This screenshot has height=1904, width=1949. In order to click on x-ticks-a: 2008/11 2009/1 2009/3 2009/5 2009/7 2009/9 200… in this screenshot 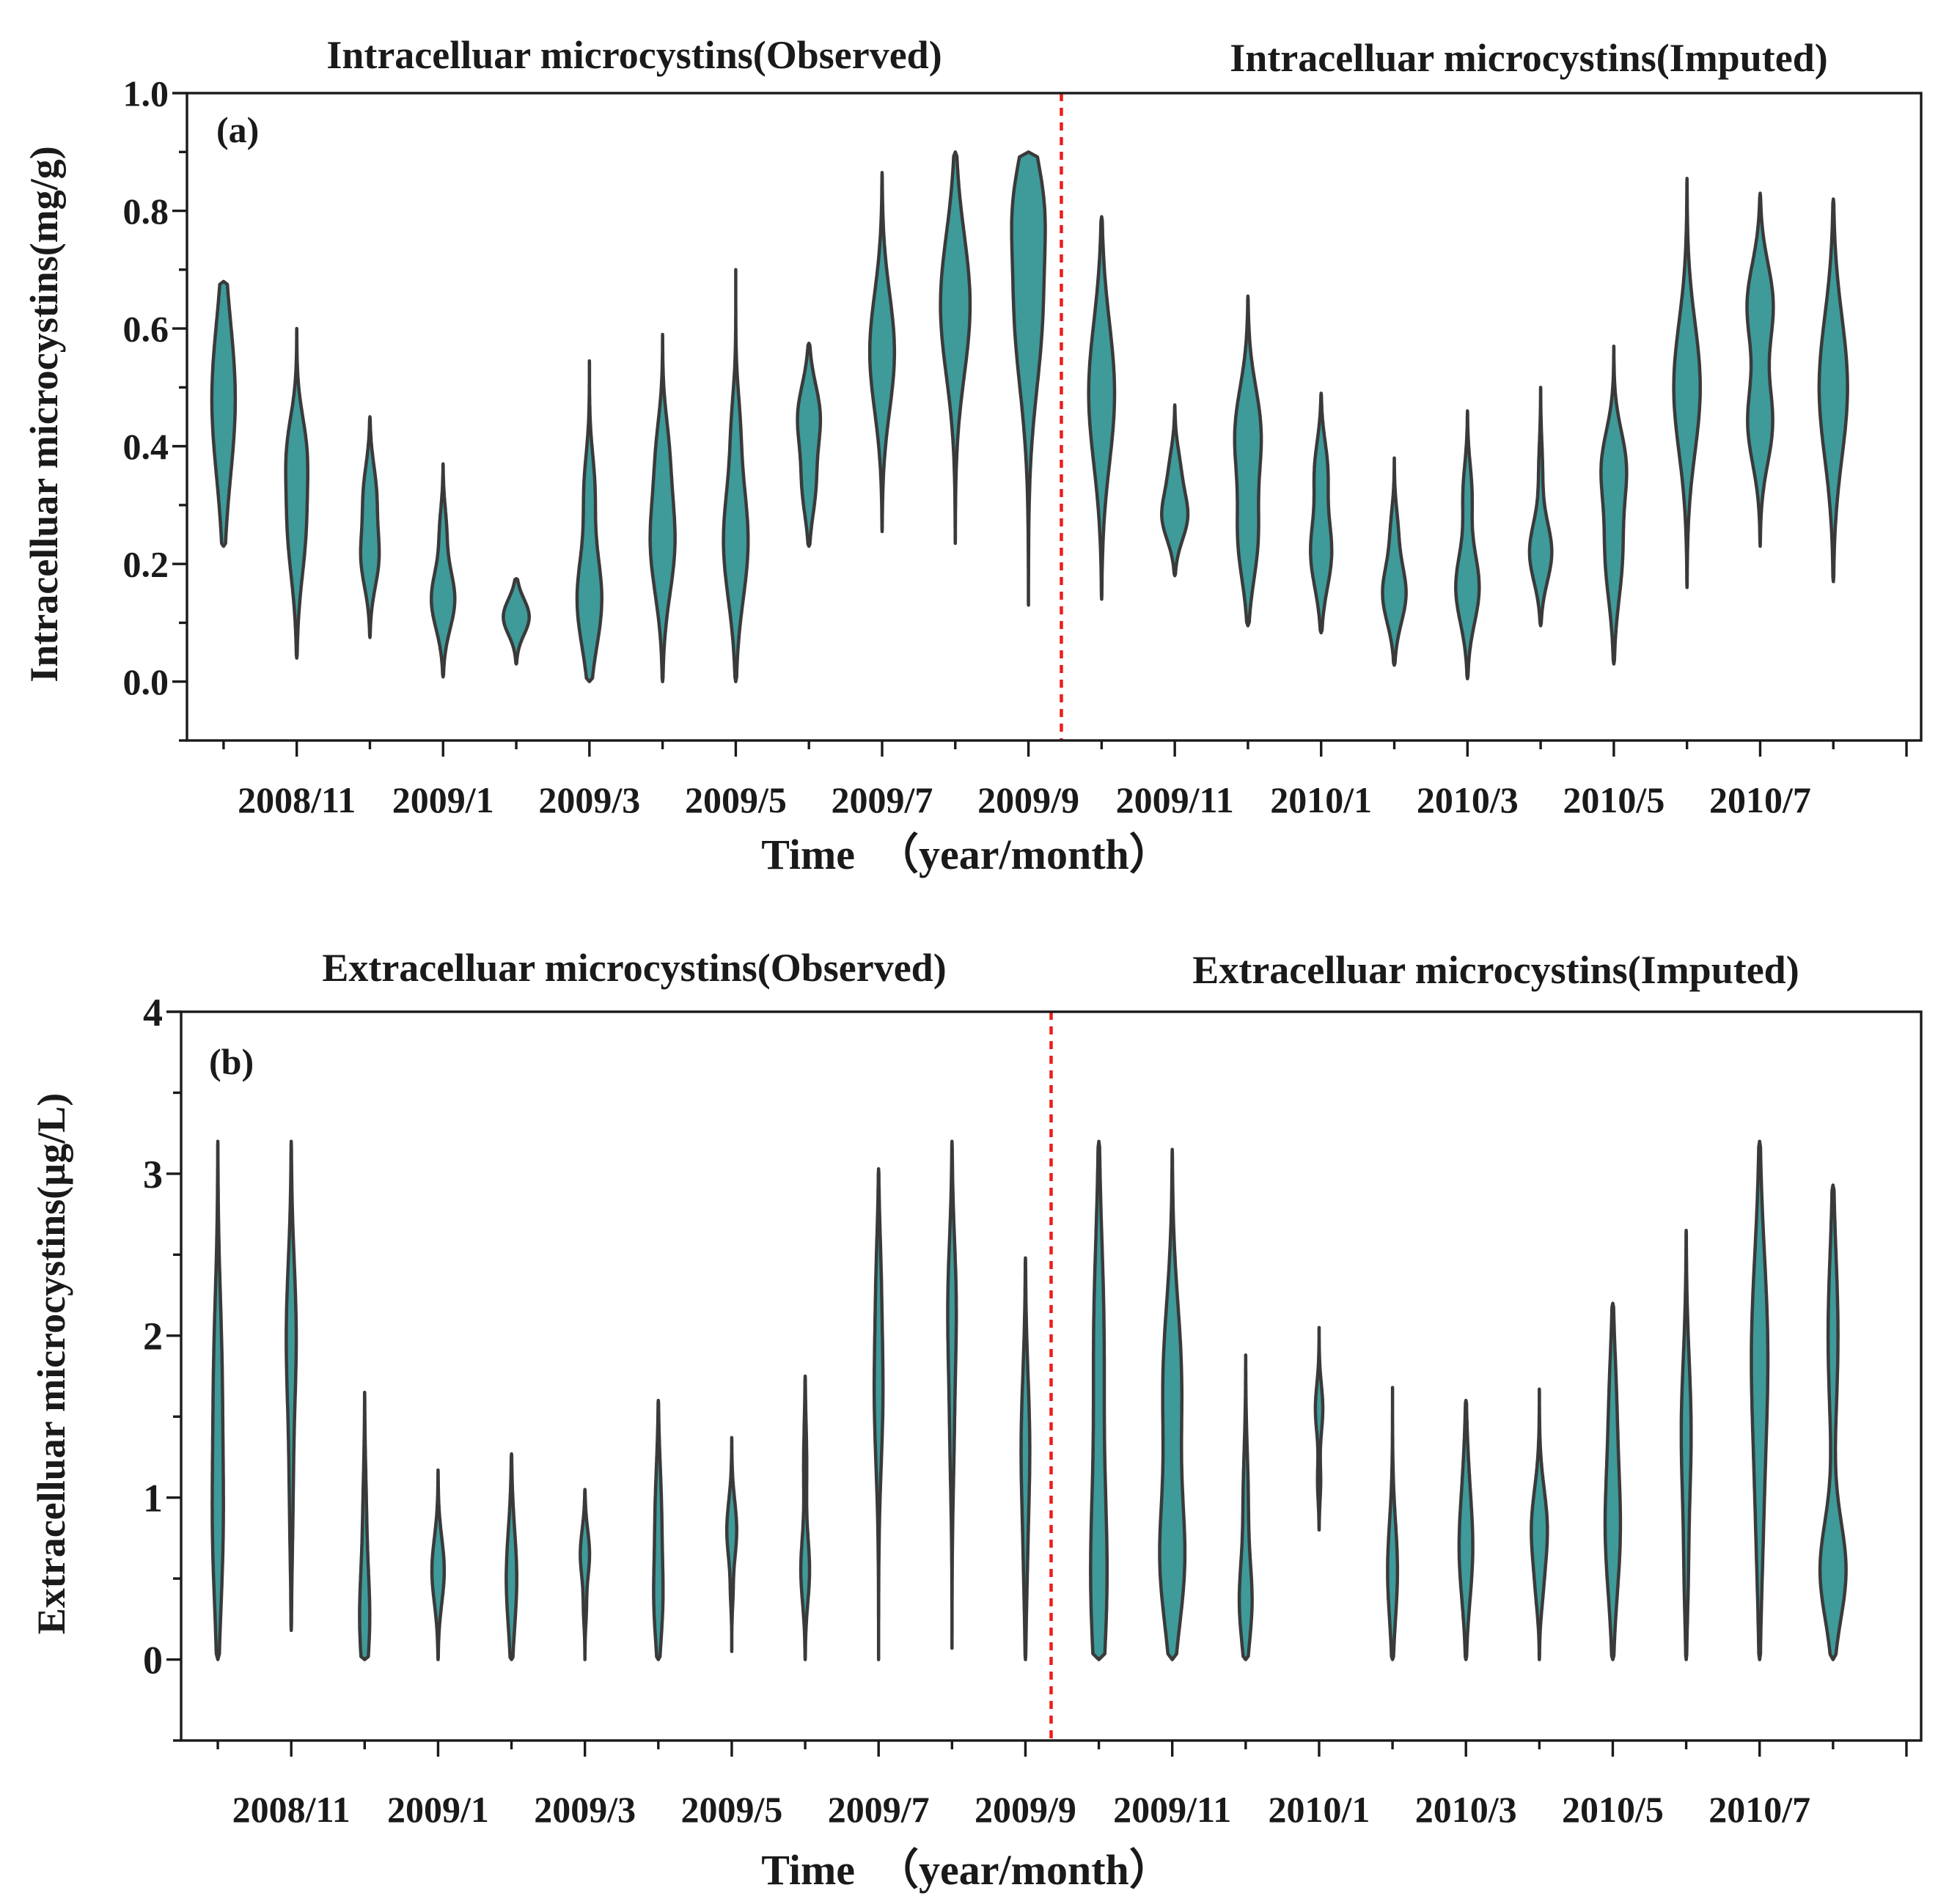, I will do `click(1065, 780)`.